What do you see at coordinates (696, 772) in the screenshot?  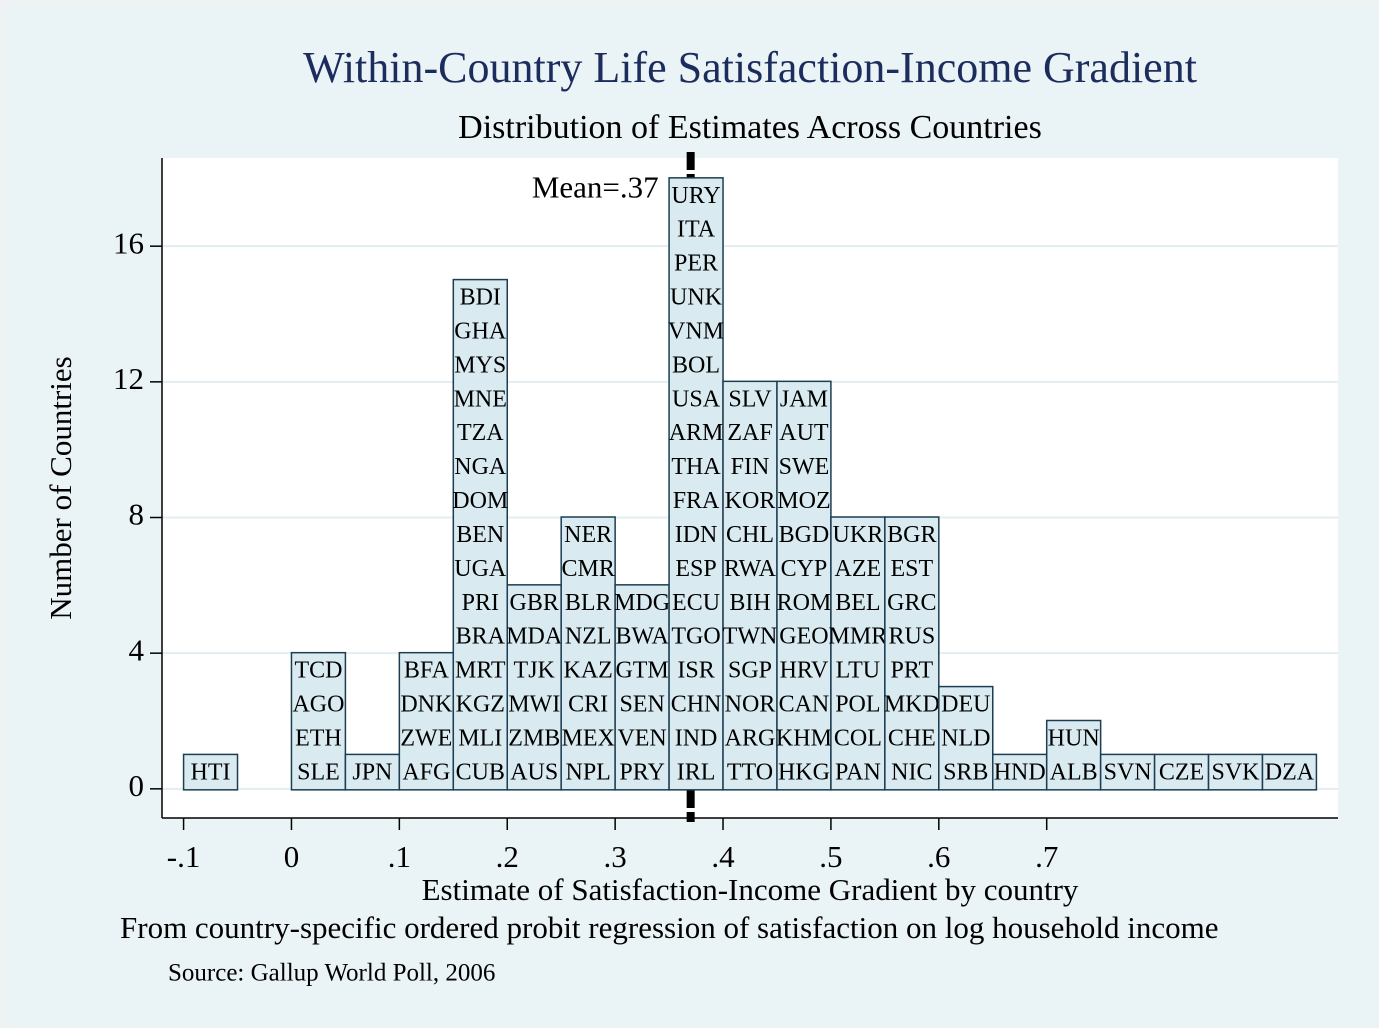 I see `bar-label: IRL` at bounding box center [696, 772].